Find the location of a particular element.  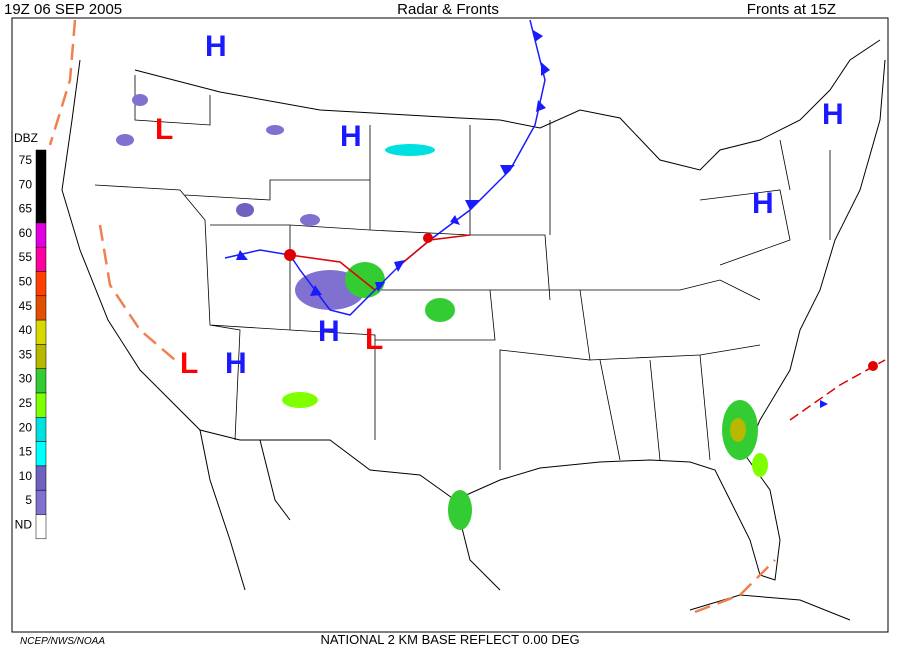

legend-label: 10 is located at coordinates (26, 476).